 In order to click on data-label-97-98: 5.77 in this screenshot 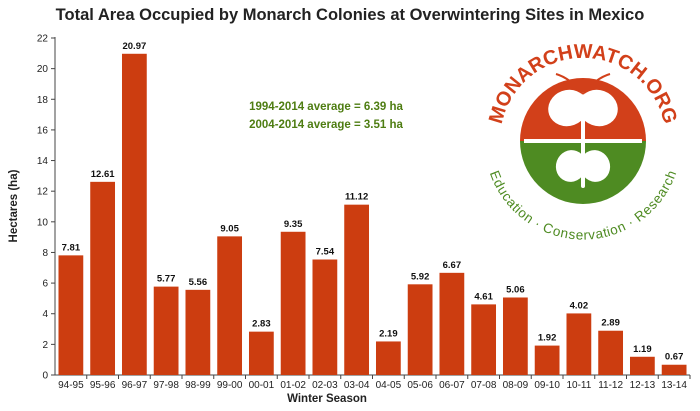, I will do `click(166, 279)`.